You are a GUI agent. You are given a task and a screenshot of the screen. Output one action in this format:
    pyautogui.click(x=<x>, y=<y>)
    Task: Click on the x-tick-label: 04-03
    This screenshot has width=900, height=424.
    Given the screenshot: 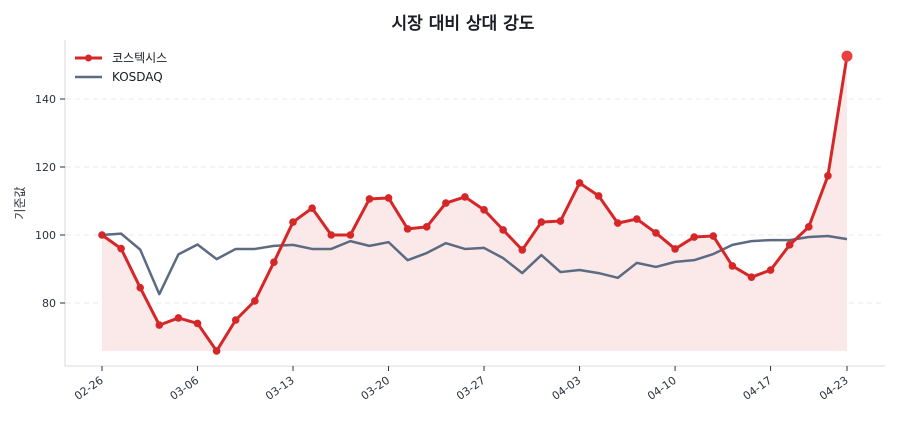 What is the action you would take?
    pyautogui.click(x=567, y=388)
    